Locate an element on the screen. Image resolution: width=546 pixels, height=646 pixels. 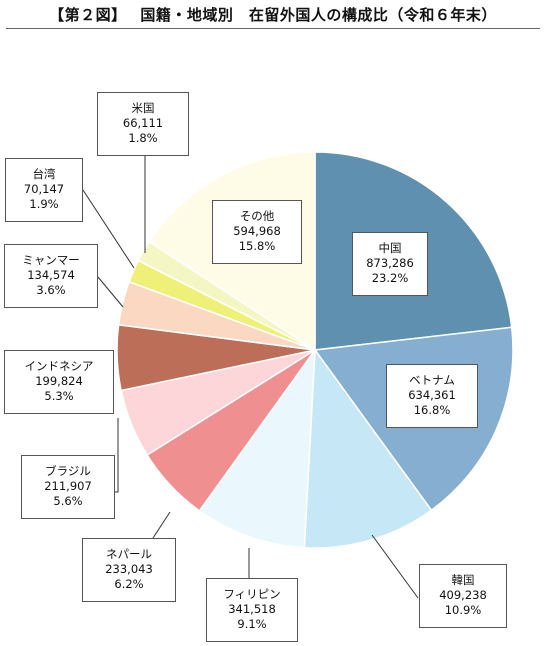
slice-percent: 9.1% is located at coordinates (252, 624).